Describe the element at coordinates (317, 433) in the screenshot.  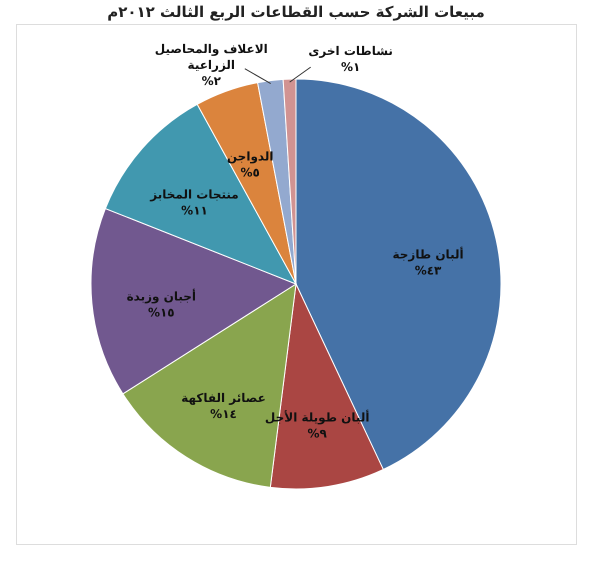
I see `data-label: %٩` at that location.